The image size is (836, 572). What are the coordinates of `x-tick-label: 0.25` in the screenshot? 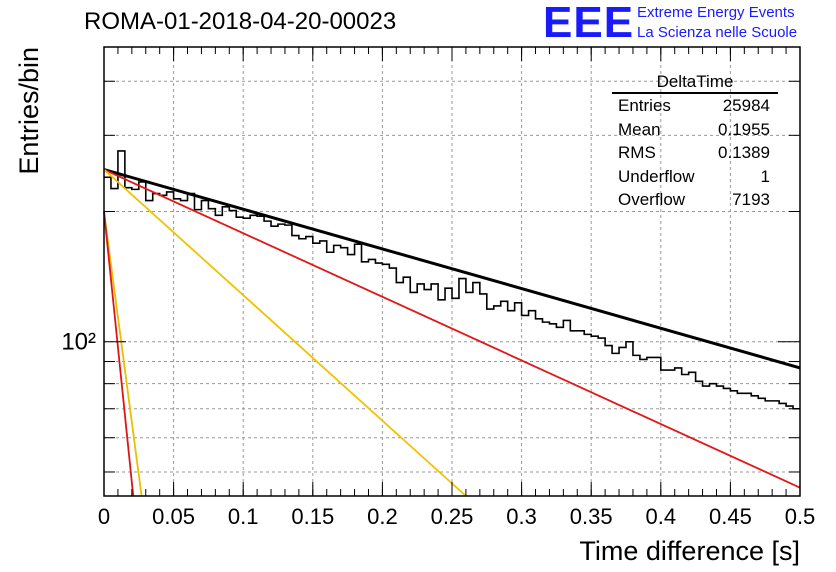 It's located at (452, 516).